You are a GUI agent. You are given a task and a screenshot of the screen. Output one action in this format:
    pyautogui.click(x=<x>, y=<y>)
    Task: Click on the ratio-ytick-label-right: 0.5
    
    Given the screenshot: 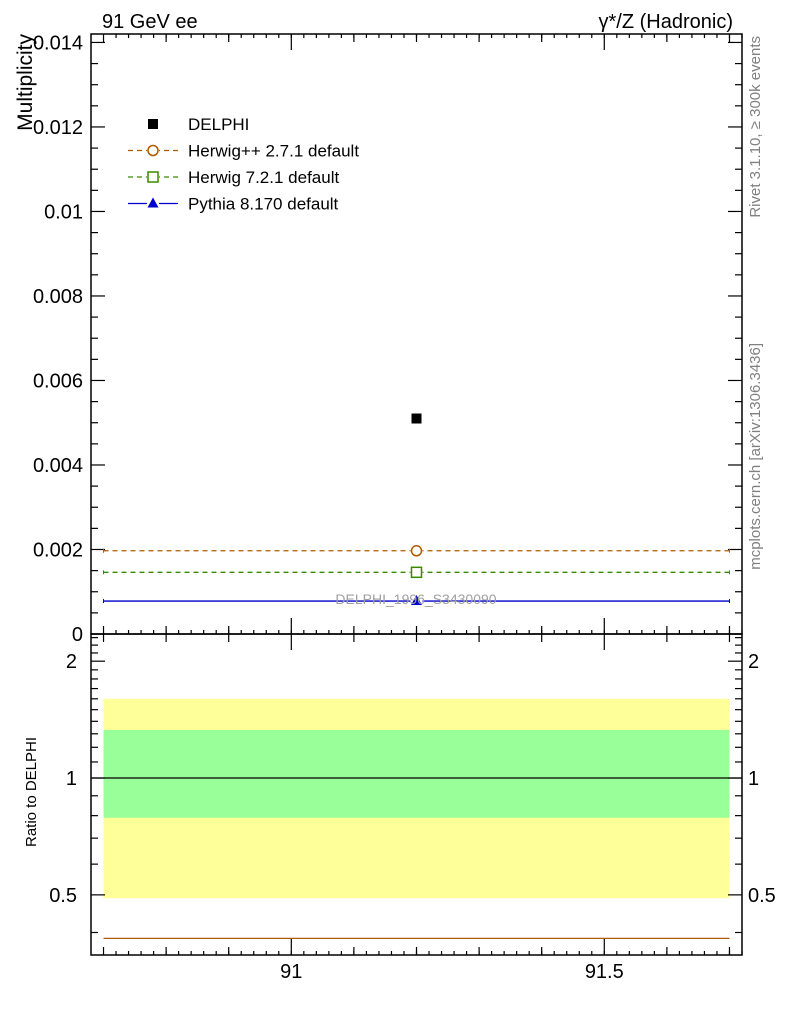 What is the action you would take?
    pyautogui.click(x=762, y=896)
    